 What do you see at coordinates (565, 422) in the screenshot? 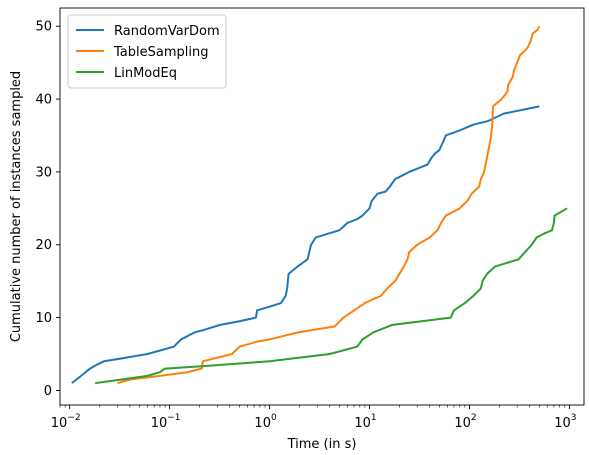
I see `x-tick-label-5: 10³` at bounding box center [565, 422].